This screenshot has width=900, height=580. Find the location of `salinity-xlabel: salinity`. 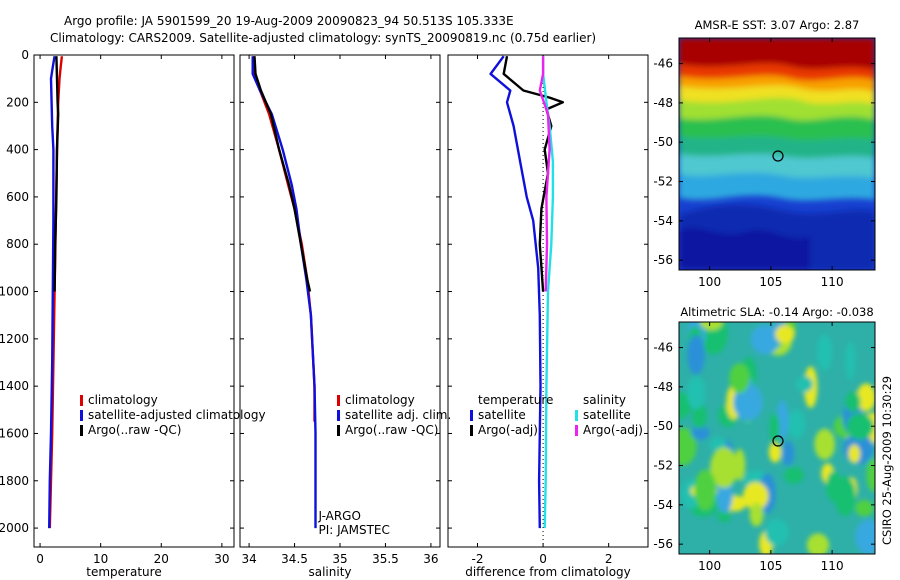

salinity-xlabel: salinity is located at coordinates (329, 572).